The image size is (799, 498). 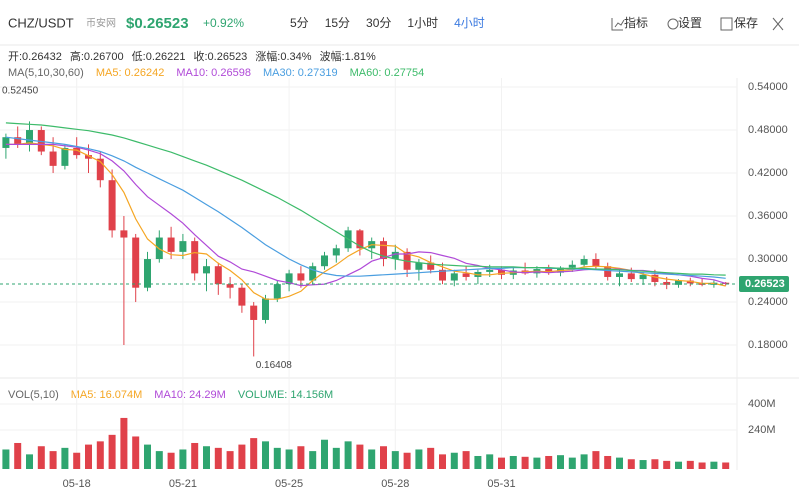 What do you see at coordinates (183, 484) in the screenshot?
I see `x-tick-label: 05-21` at bounding box center [183, 484].